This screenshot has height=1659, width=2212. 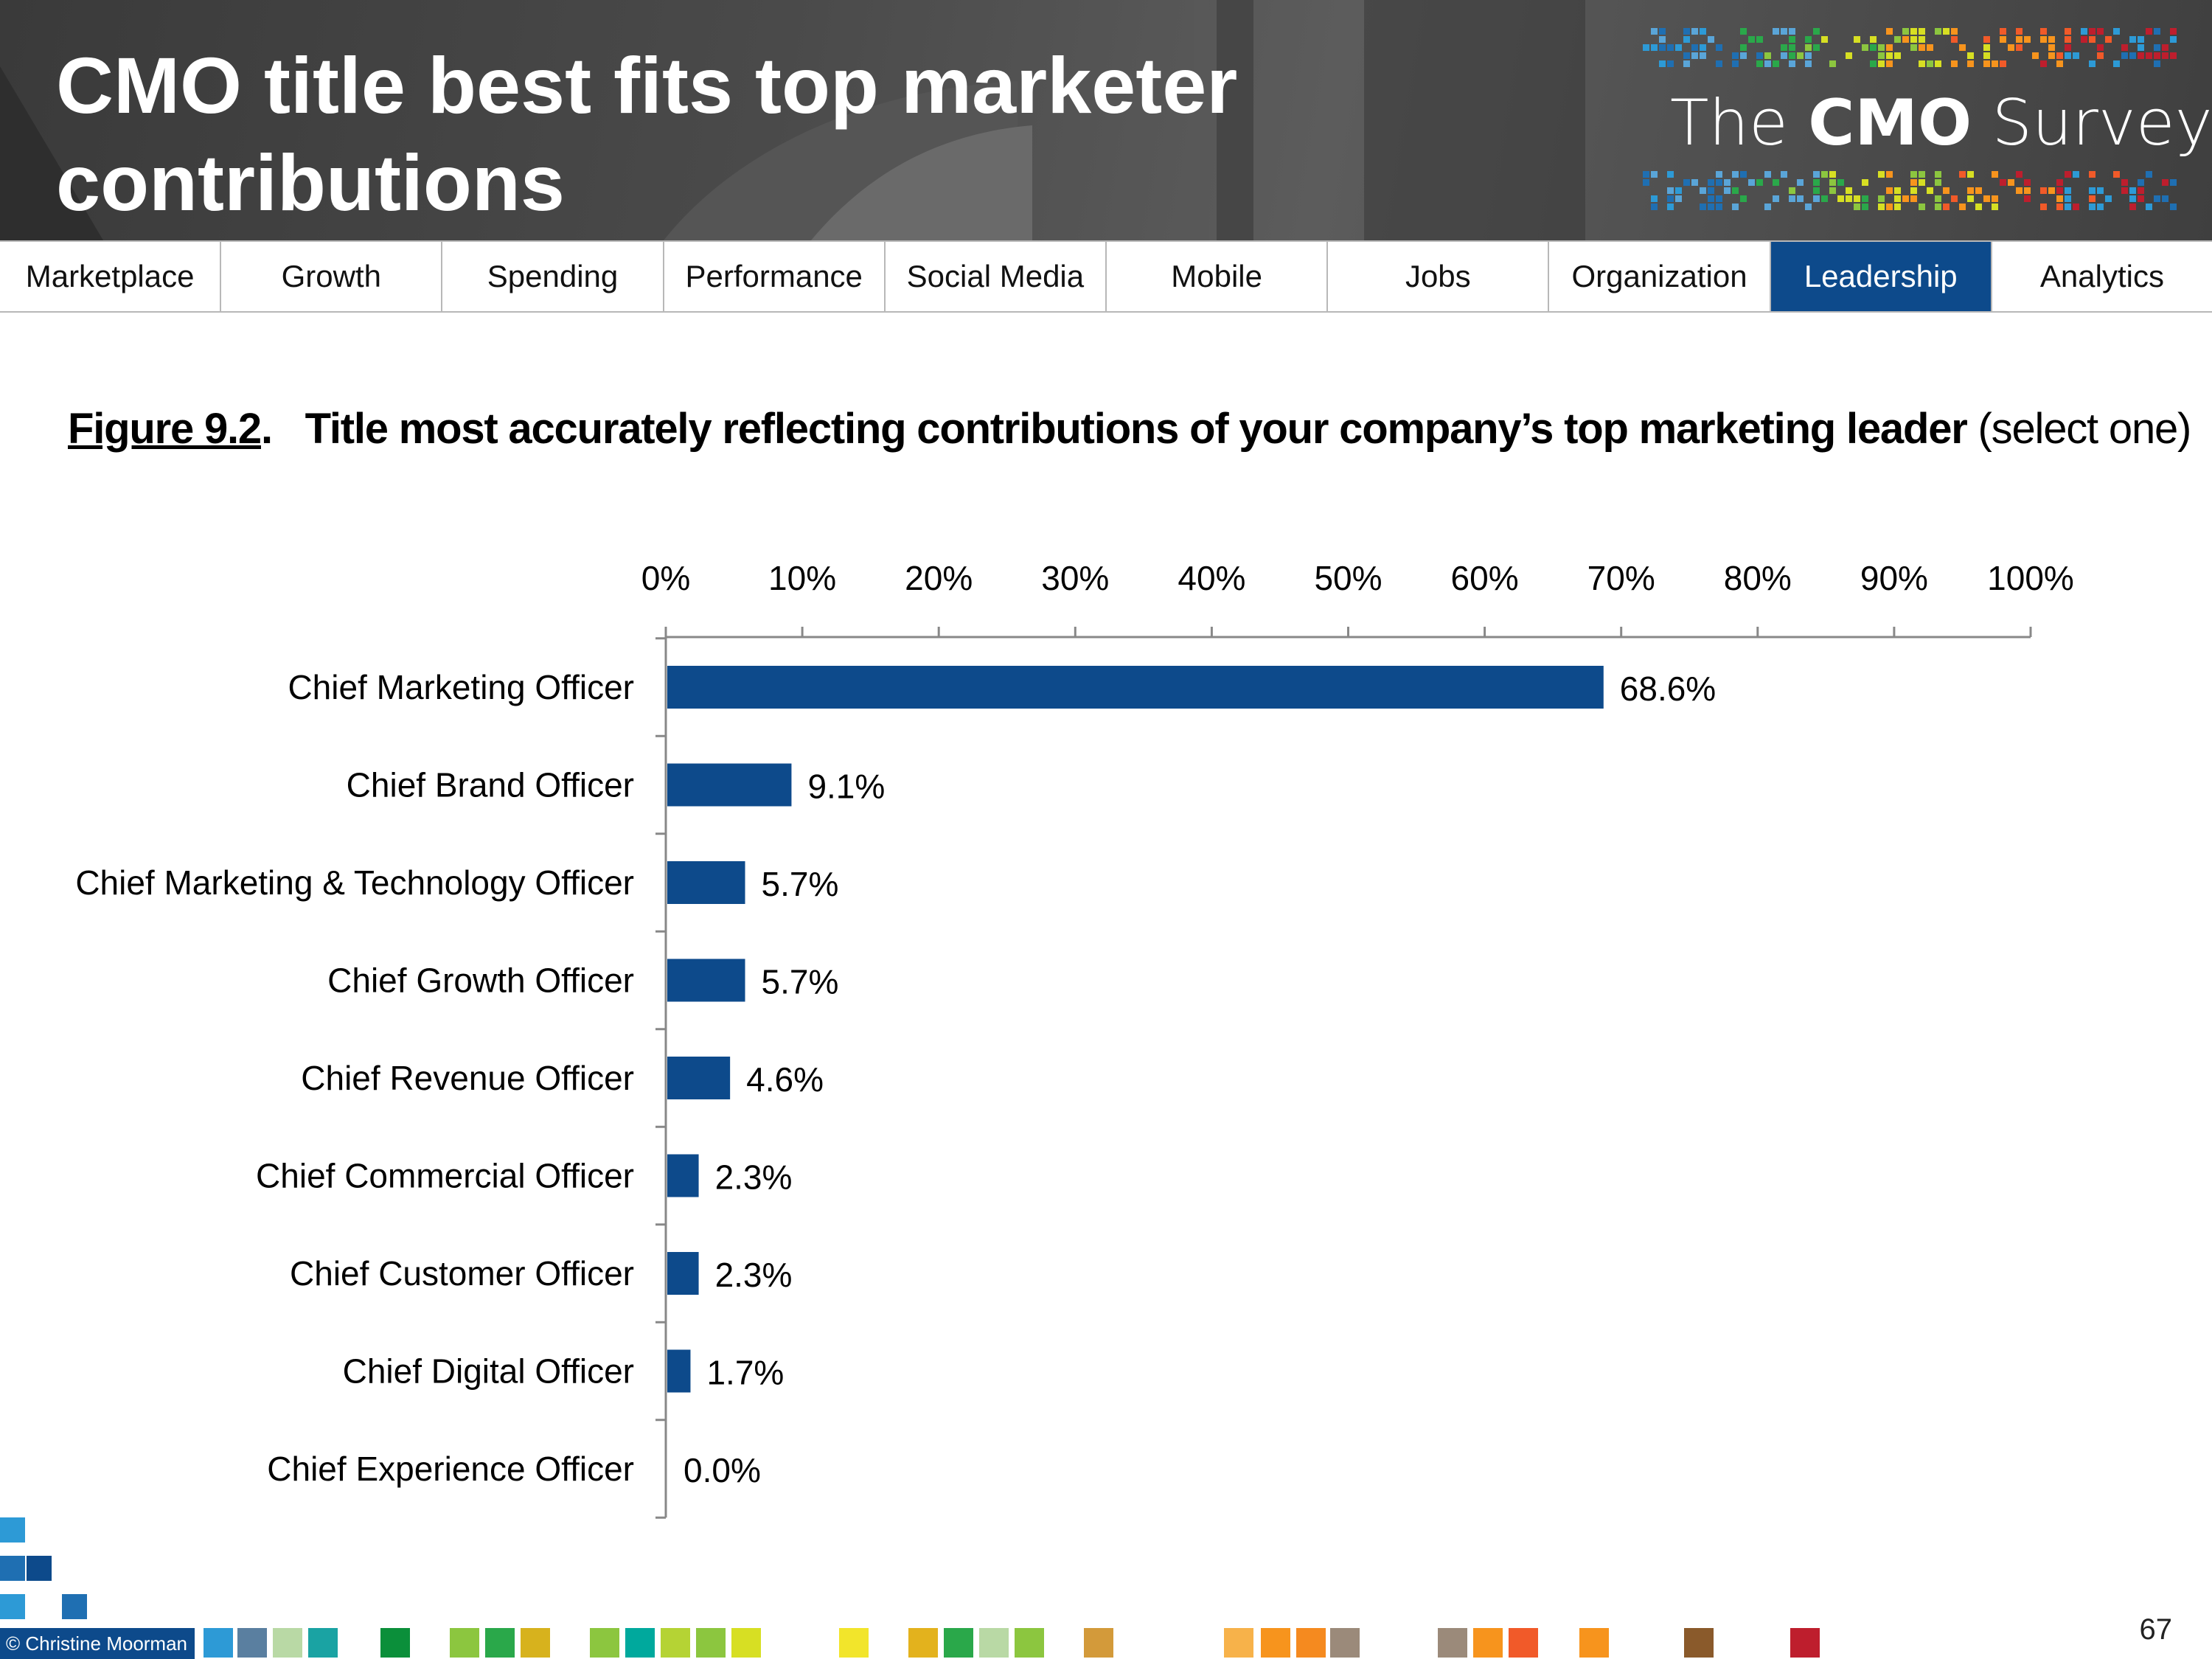 What do you see at coordinates (480, 980) in the screenshot?
I see `category-label: Chief Growth Officer` at bounding box center [480, 980].